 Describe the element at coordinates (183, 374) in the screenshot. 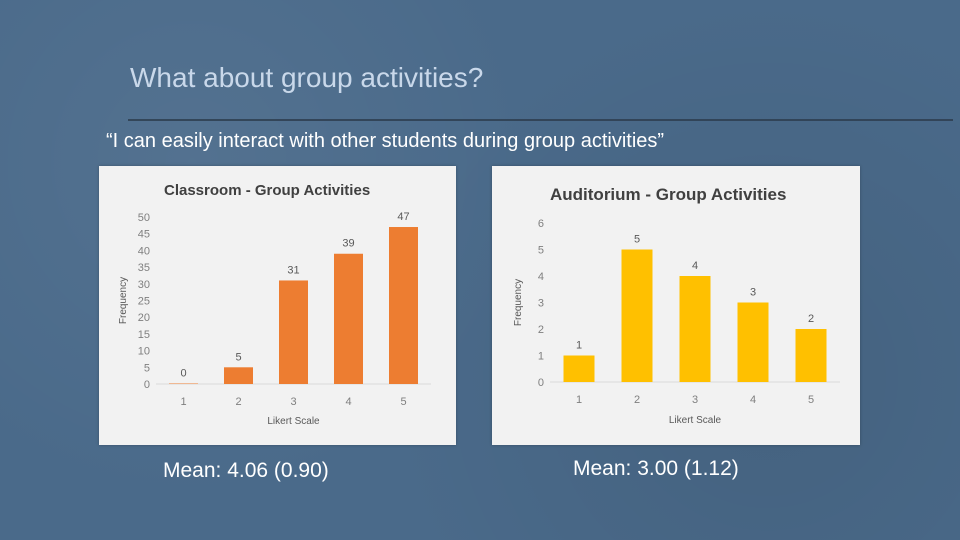

I see `data-label: 0` at that location.